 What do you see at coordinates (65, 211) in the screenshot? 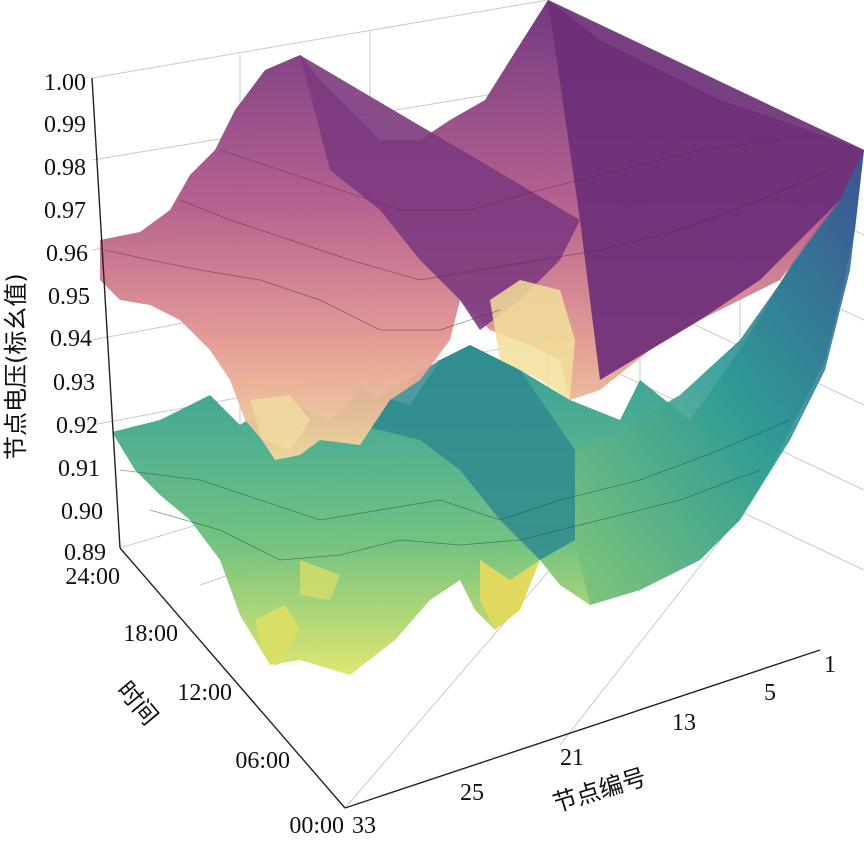
I see `z-tick-label: 0.97` at bounding box center [65, 211].